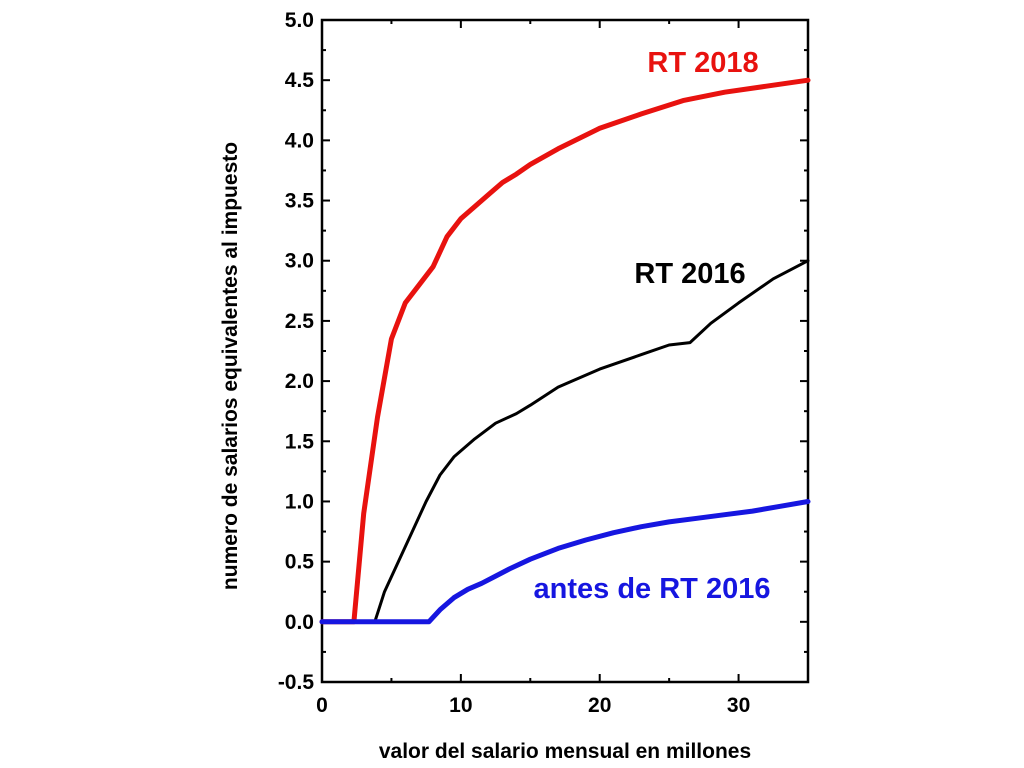 The height and width of the screenshot is (768, 1024). Describe the element at coordinates (300, 80) in the screenshot. I see `y-tick-label: 4.5` at that location.